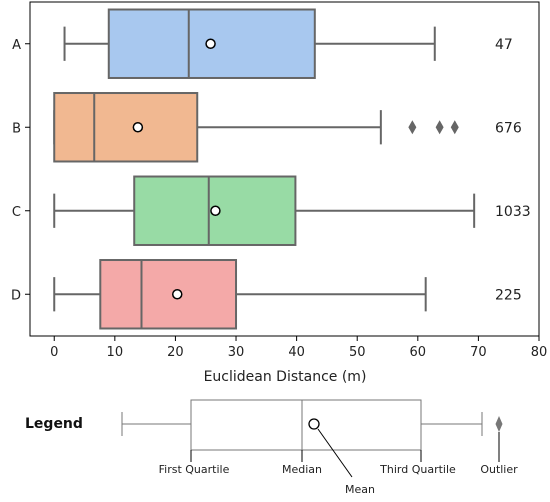 The image size is (550, 502). Describe the element at coordinates (194, 469) in the screenshot. I see `legend-first-quartile-label: First Quartile` at that location.